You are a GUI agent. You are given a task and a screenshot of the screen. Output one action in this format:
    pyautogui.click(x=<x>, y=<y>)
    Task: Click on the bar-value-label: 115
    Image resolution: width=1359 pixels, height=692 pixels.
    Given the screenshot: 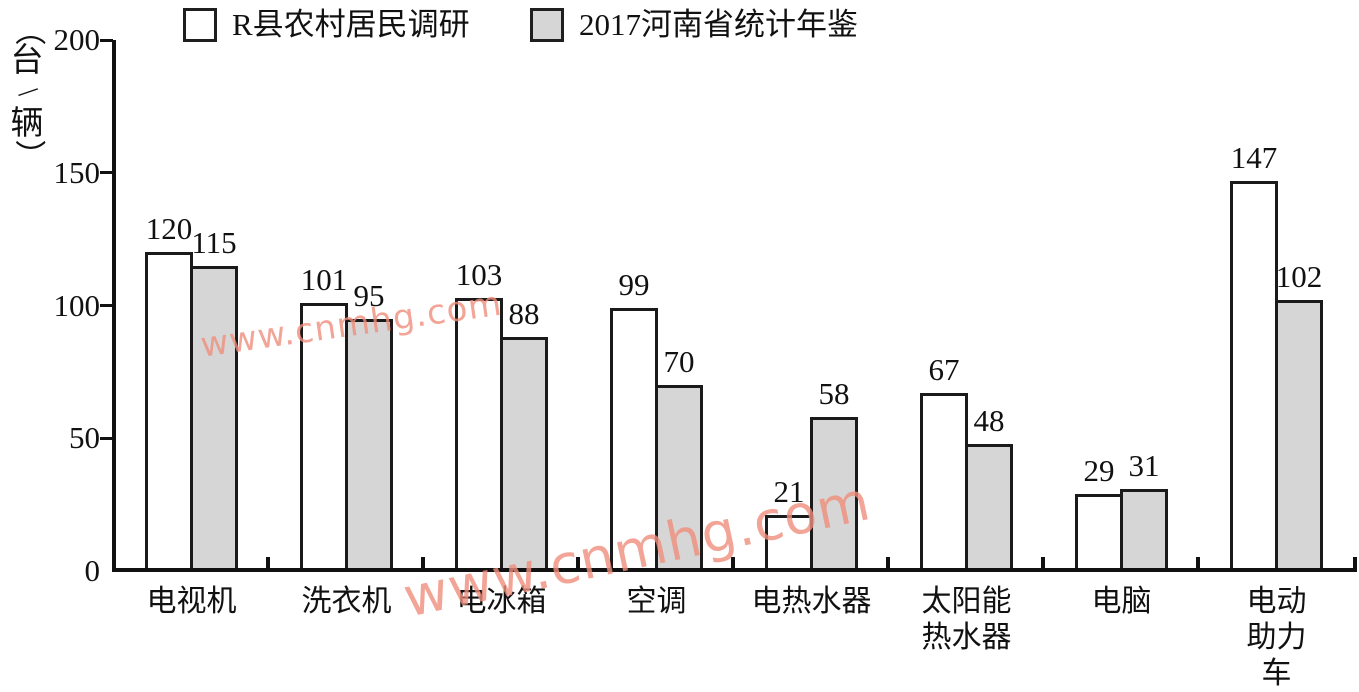 What is the action you would take?
    pyautogui.click(x=214, y=242)
    